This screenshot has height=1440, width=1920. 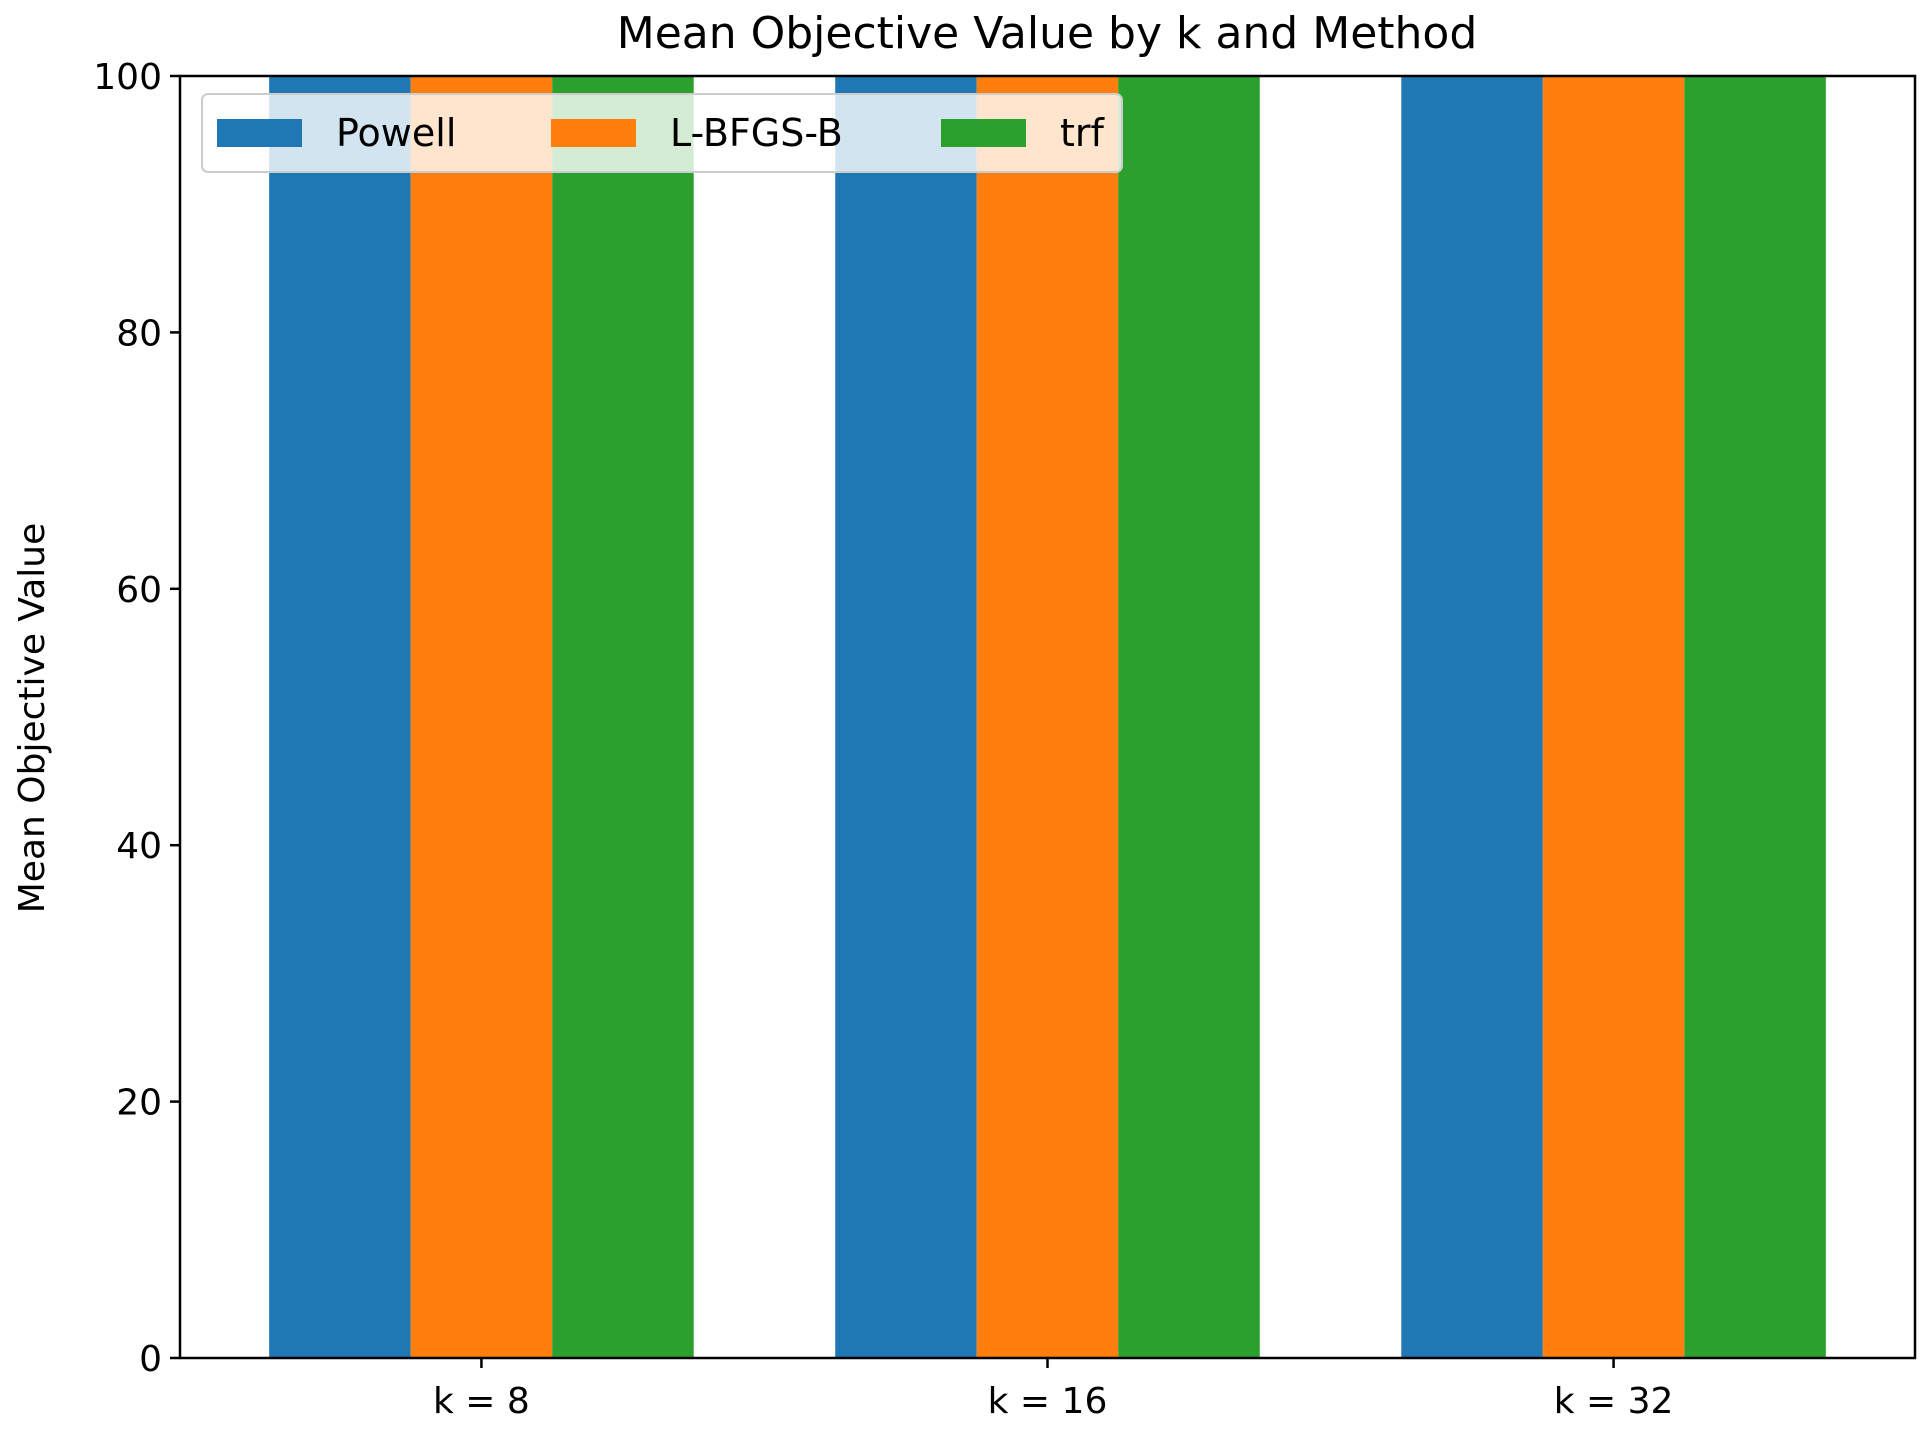 What do you see at coordinates (983, 133) in the screenshot?
I see `legend-swatch-trf` at bounding box center [983, 133].